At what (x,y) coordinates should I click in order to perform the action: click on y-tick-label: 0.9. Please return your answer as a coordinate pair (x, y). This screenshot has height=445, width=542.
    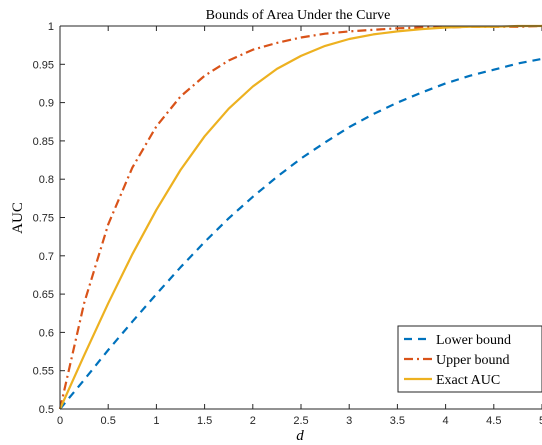
    Looking at the image, I should click on (46, 104).